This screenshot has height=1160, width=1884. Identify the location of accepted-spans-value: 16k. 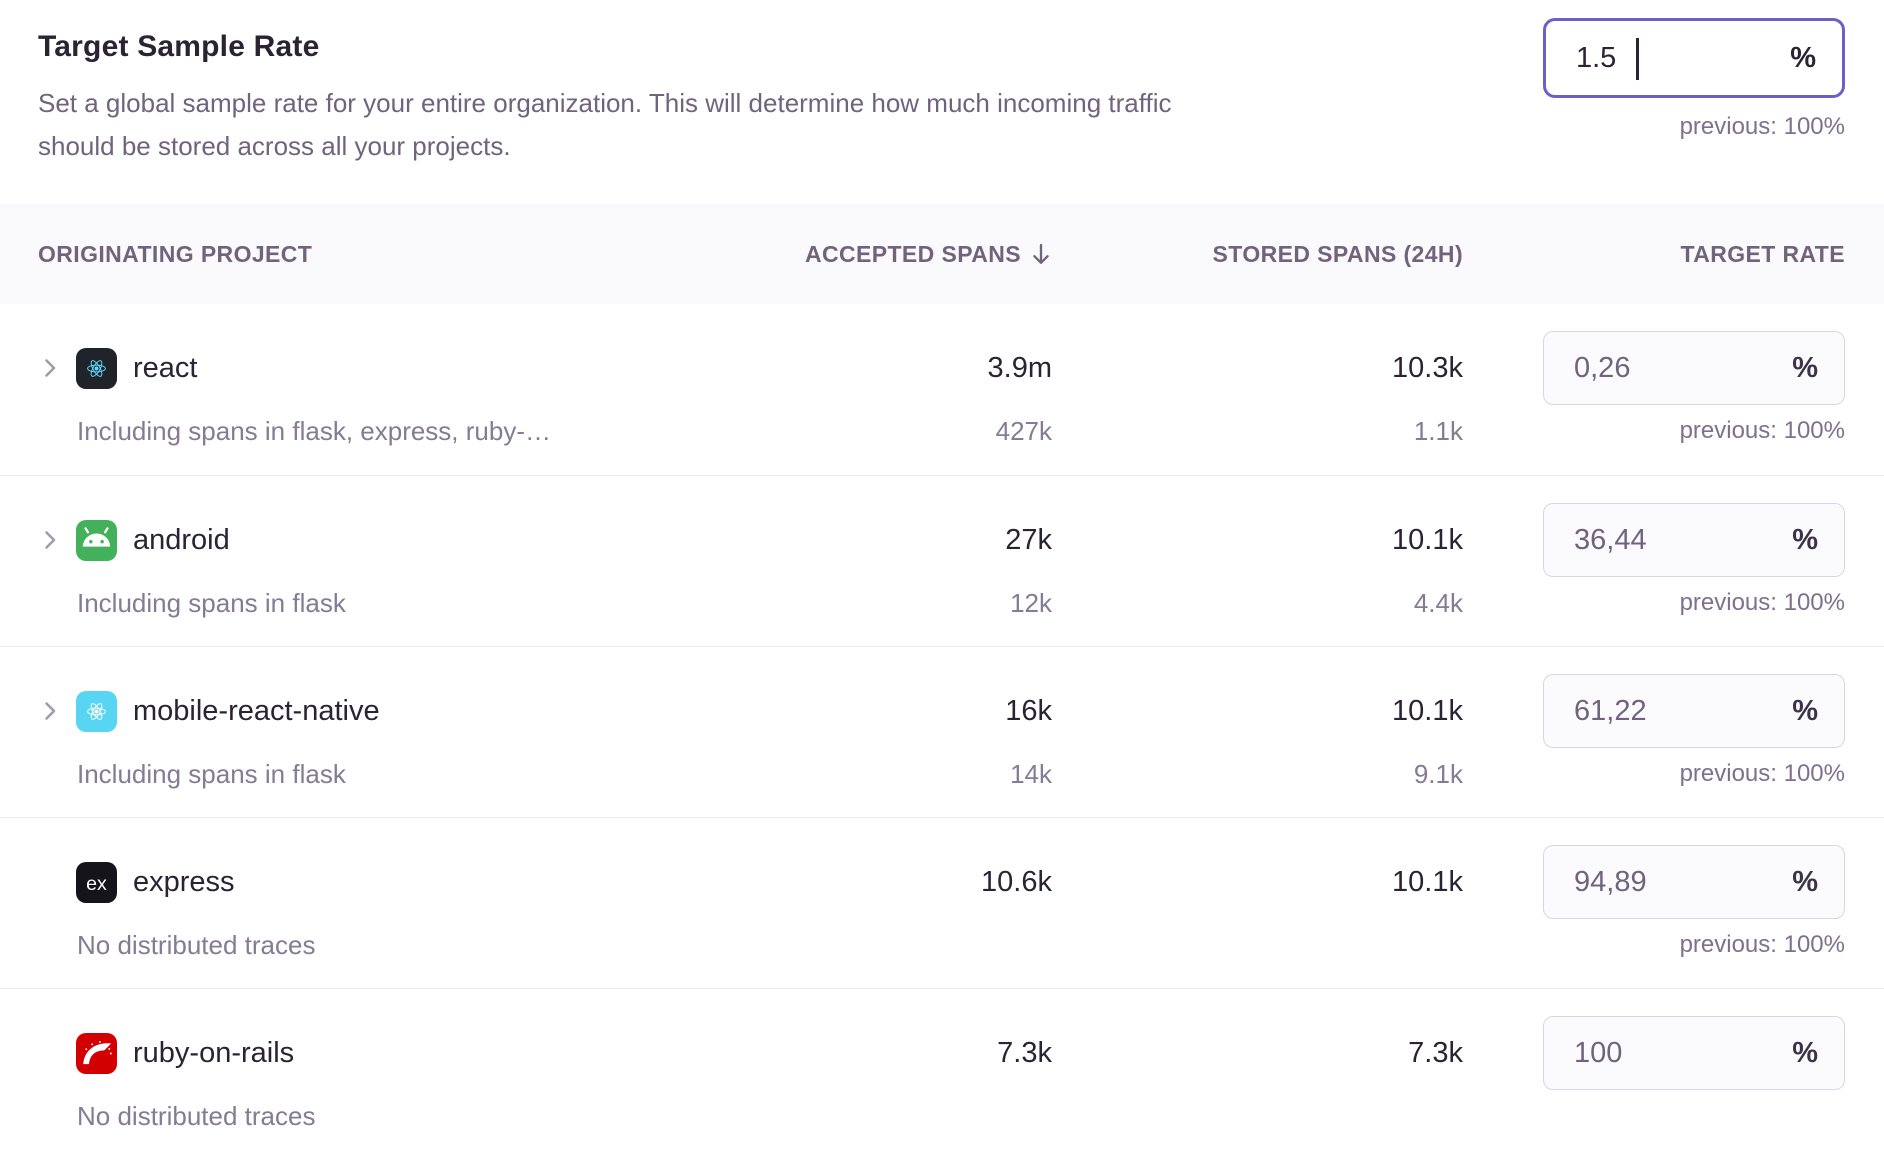
(1028, 710).